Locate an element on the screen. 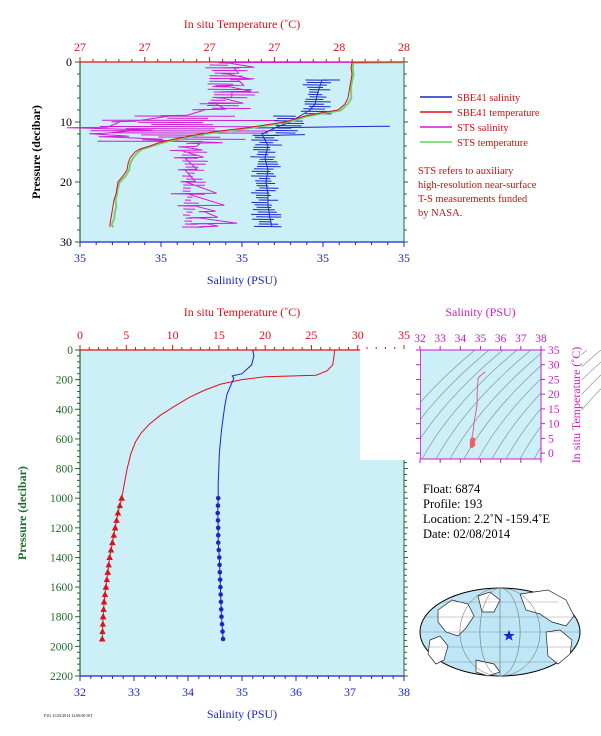 Image resolution: width=601 pixels, height=736 pixels. ts-salinity-tick-label: 36 is located at coordinates (501, 339).